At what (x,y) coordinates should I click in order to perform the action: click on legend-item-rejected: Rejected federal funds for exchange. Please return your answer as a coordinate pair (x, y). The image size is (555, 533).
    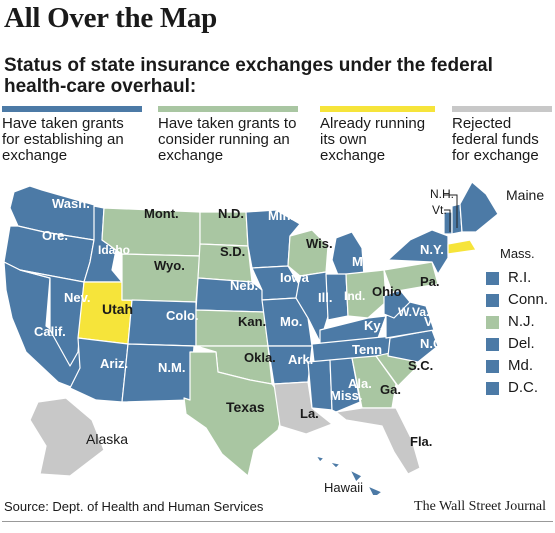
    Looking at the image, I should click on (502, 135).